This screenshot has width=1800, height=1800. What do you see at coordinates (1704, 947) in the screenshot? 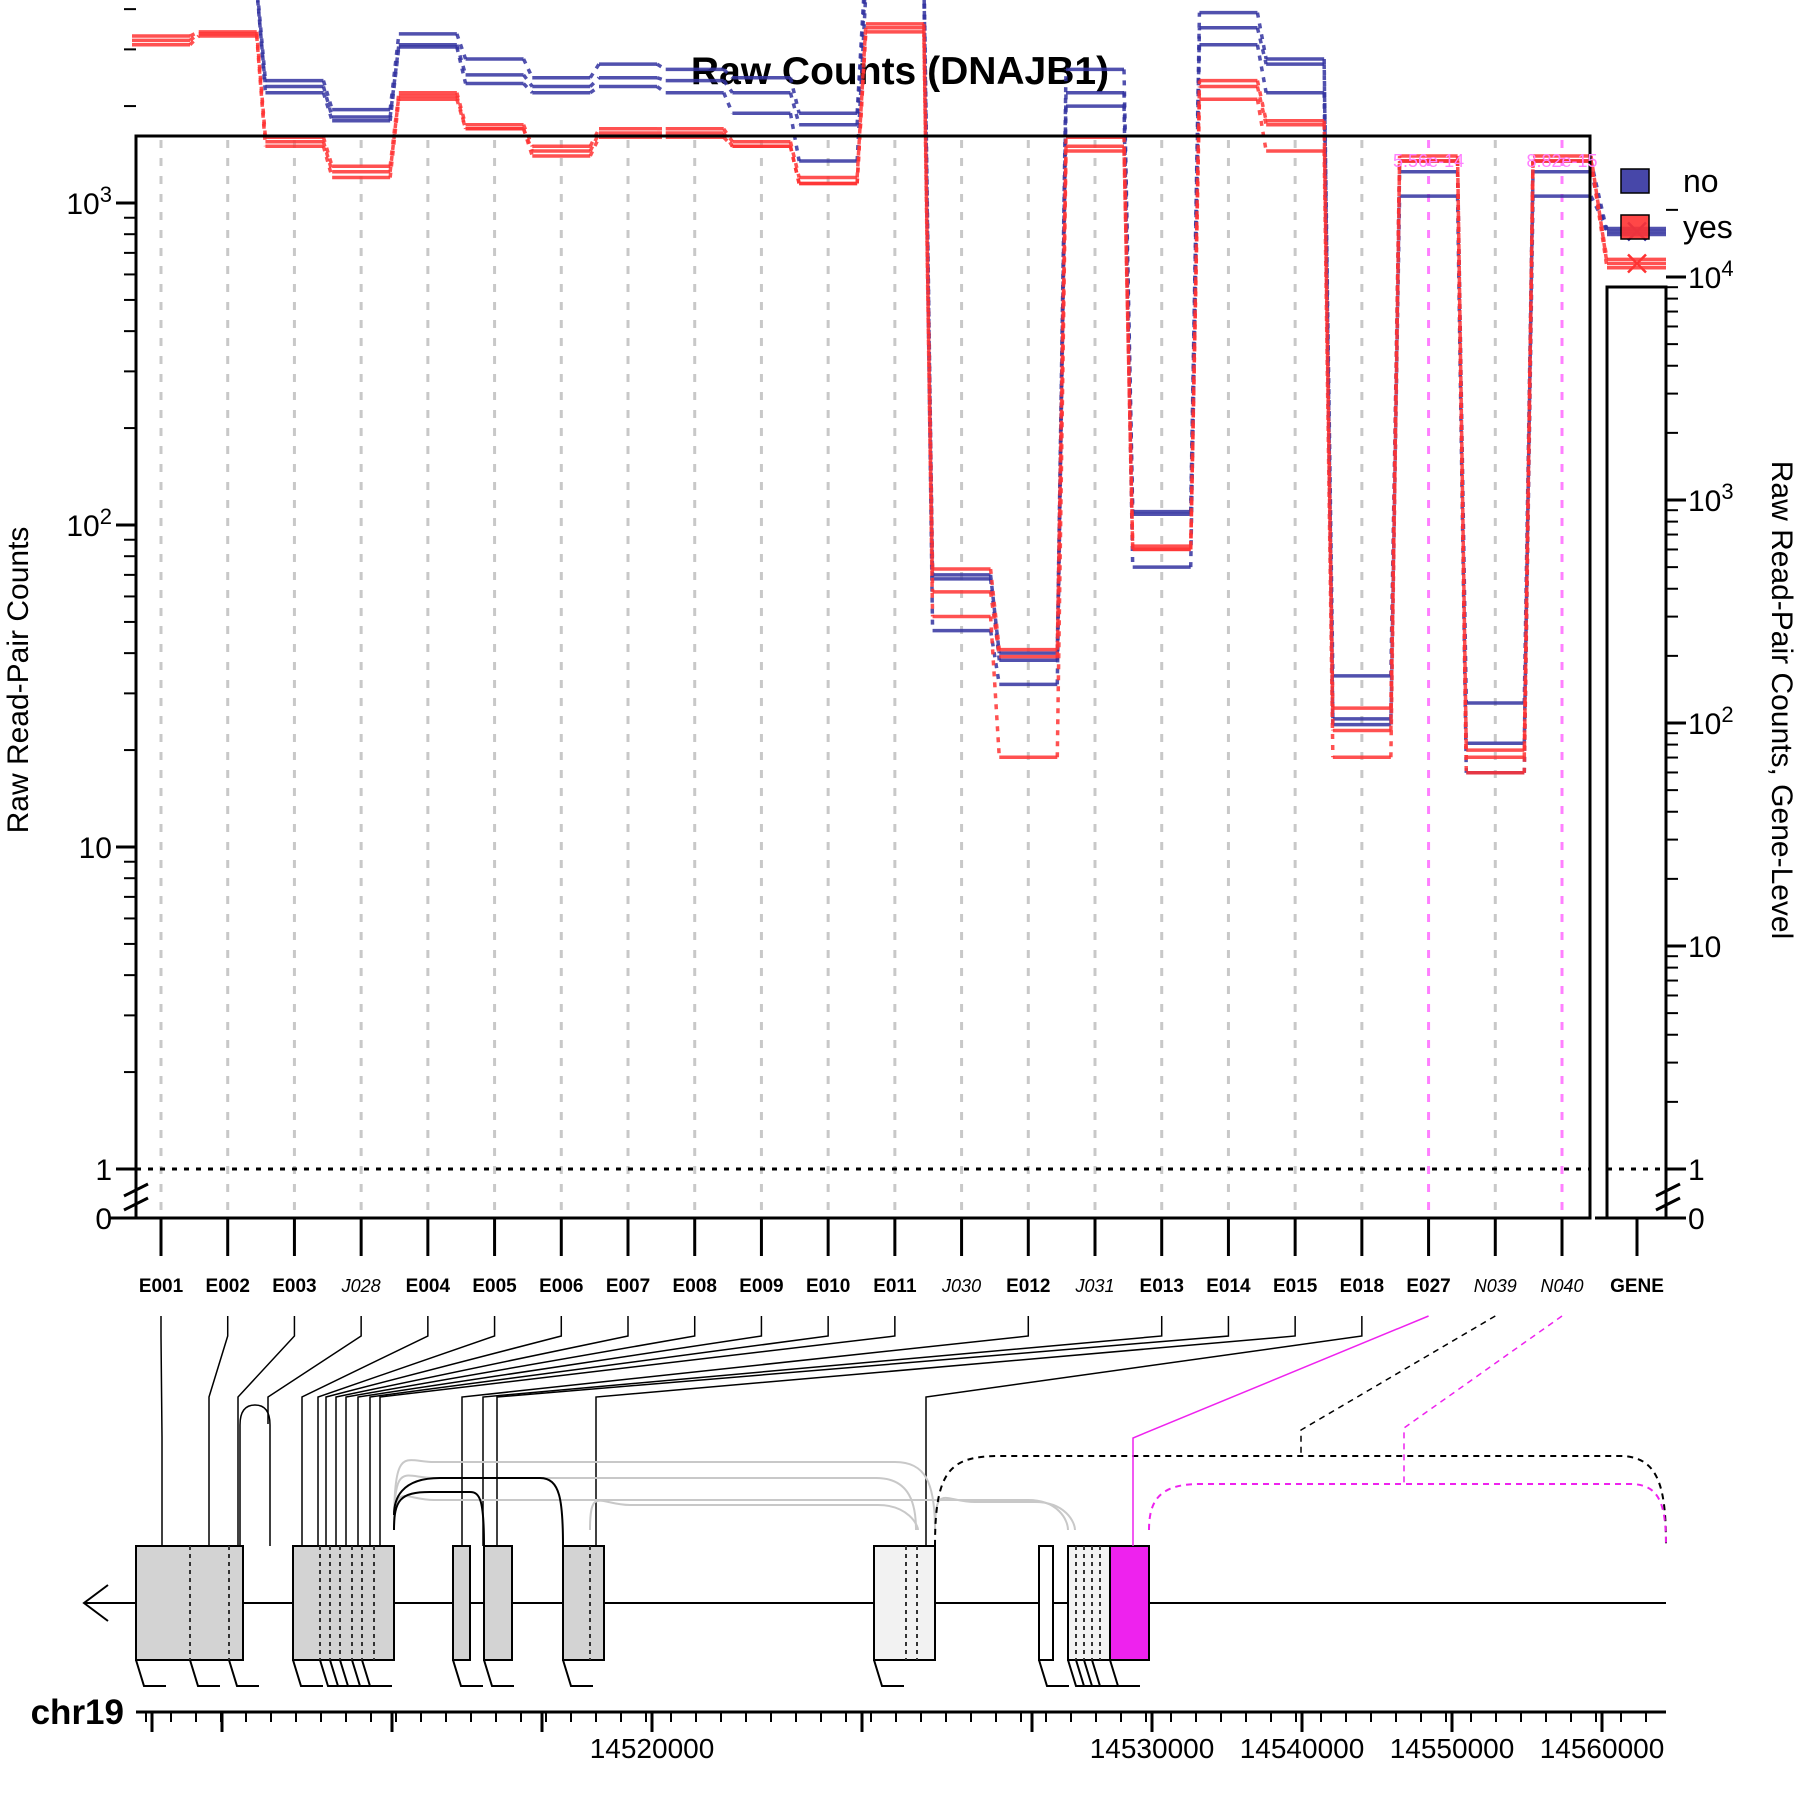
I see `gene-y-tick-label: 10` at bounding box center [1704, 947].